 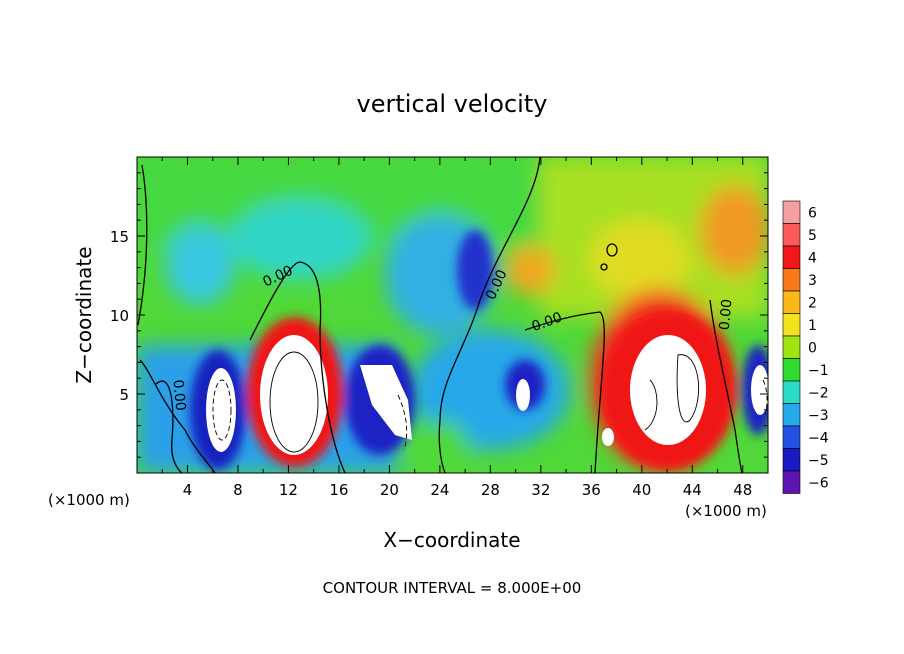 I want to click on colorbar-label: −6, so click(x=818, y=483).